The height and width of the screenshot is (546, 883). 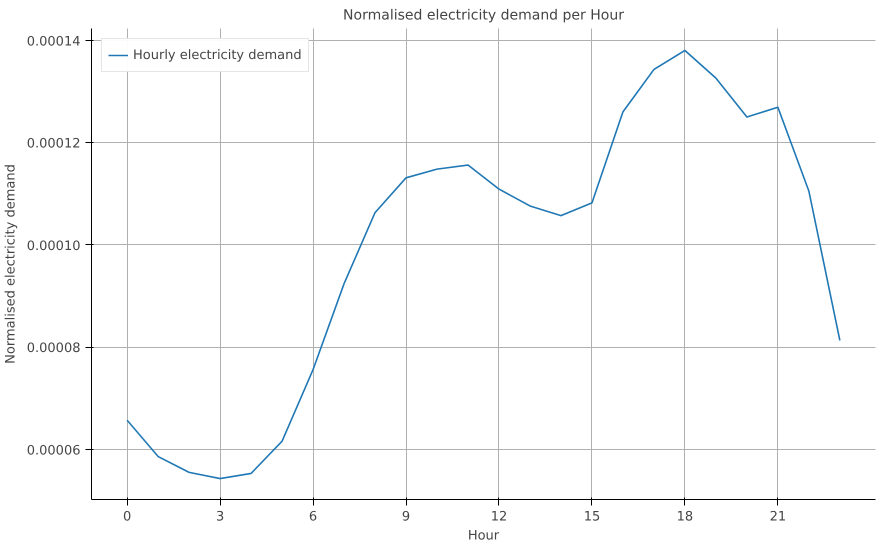 I want to click on y-tick-label: 0.00012, so click(x=53, y=144).